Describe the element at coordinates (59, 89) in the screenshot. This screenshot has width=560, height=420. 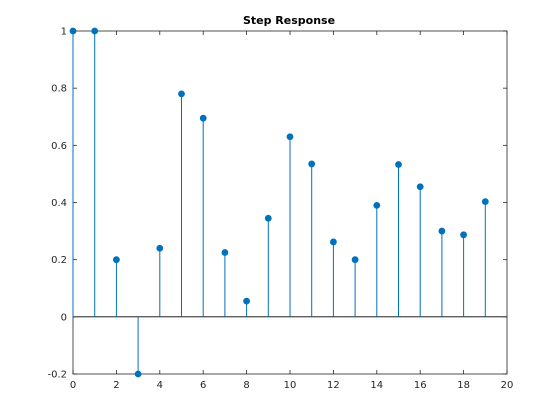
I see `y-tick-label: 0.8` at that location.